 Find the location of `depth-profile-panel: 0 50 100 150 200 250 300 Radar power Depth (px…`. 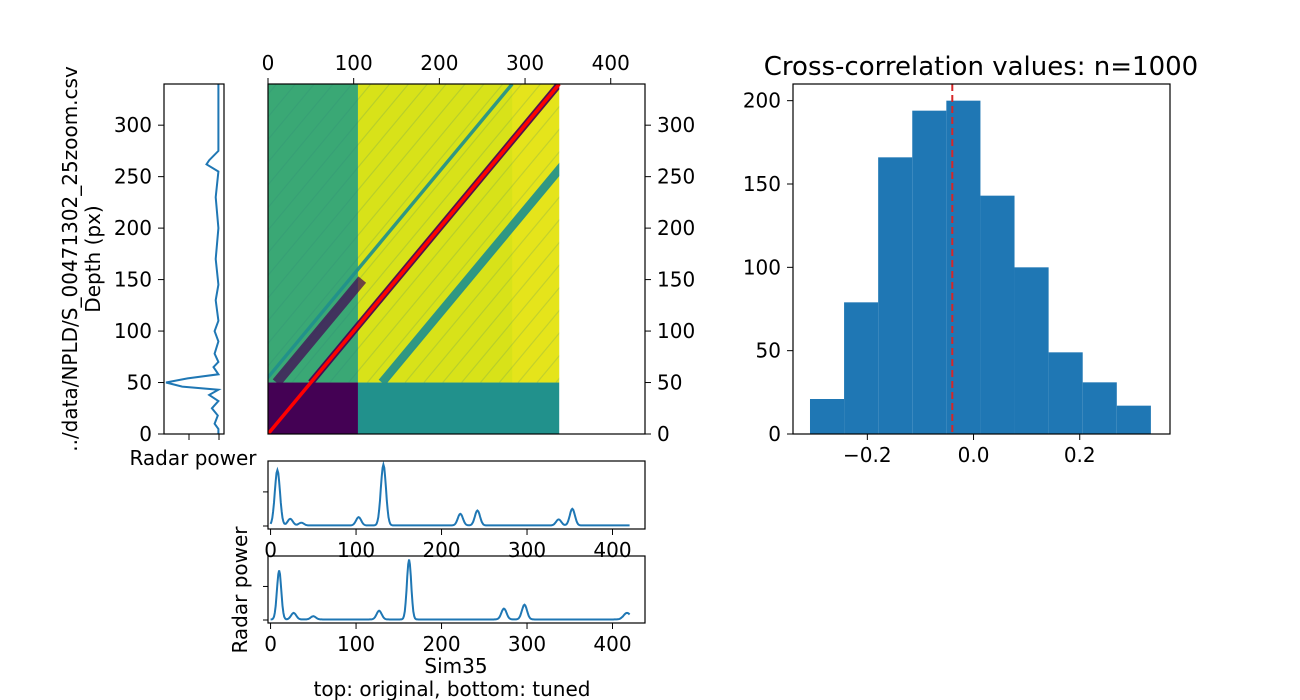

depth-profile-panel: 0 50 100 150 200 250 300 Radar power Depth (px… is located at coordinates (157, 268).